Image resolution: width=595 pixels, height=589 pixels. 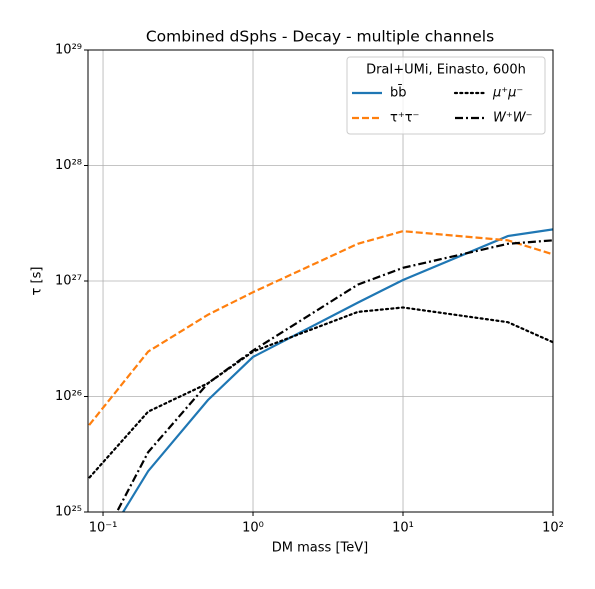 What do you see at coordinates (68, 50) in the screenshot?
I see `y-tick-label: 10²⁹` at bounding box center [68, 50].